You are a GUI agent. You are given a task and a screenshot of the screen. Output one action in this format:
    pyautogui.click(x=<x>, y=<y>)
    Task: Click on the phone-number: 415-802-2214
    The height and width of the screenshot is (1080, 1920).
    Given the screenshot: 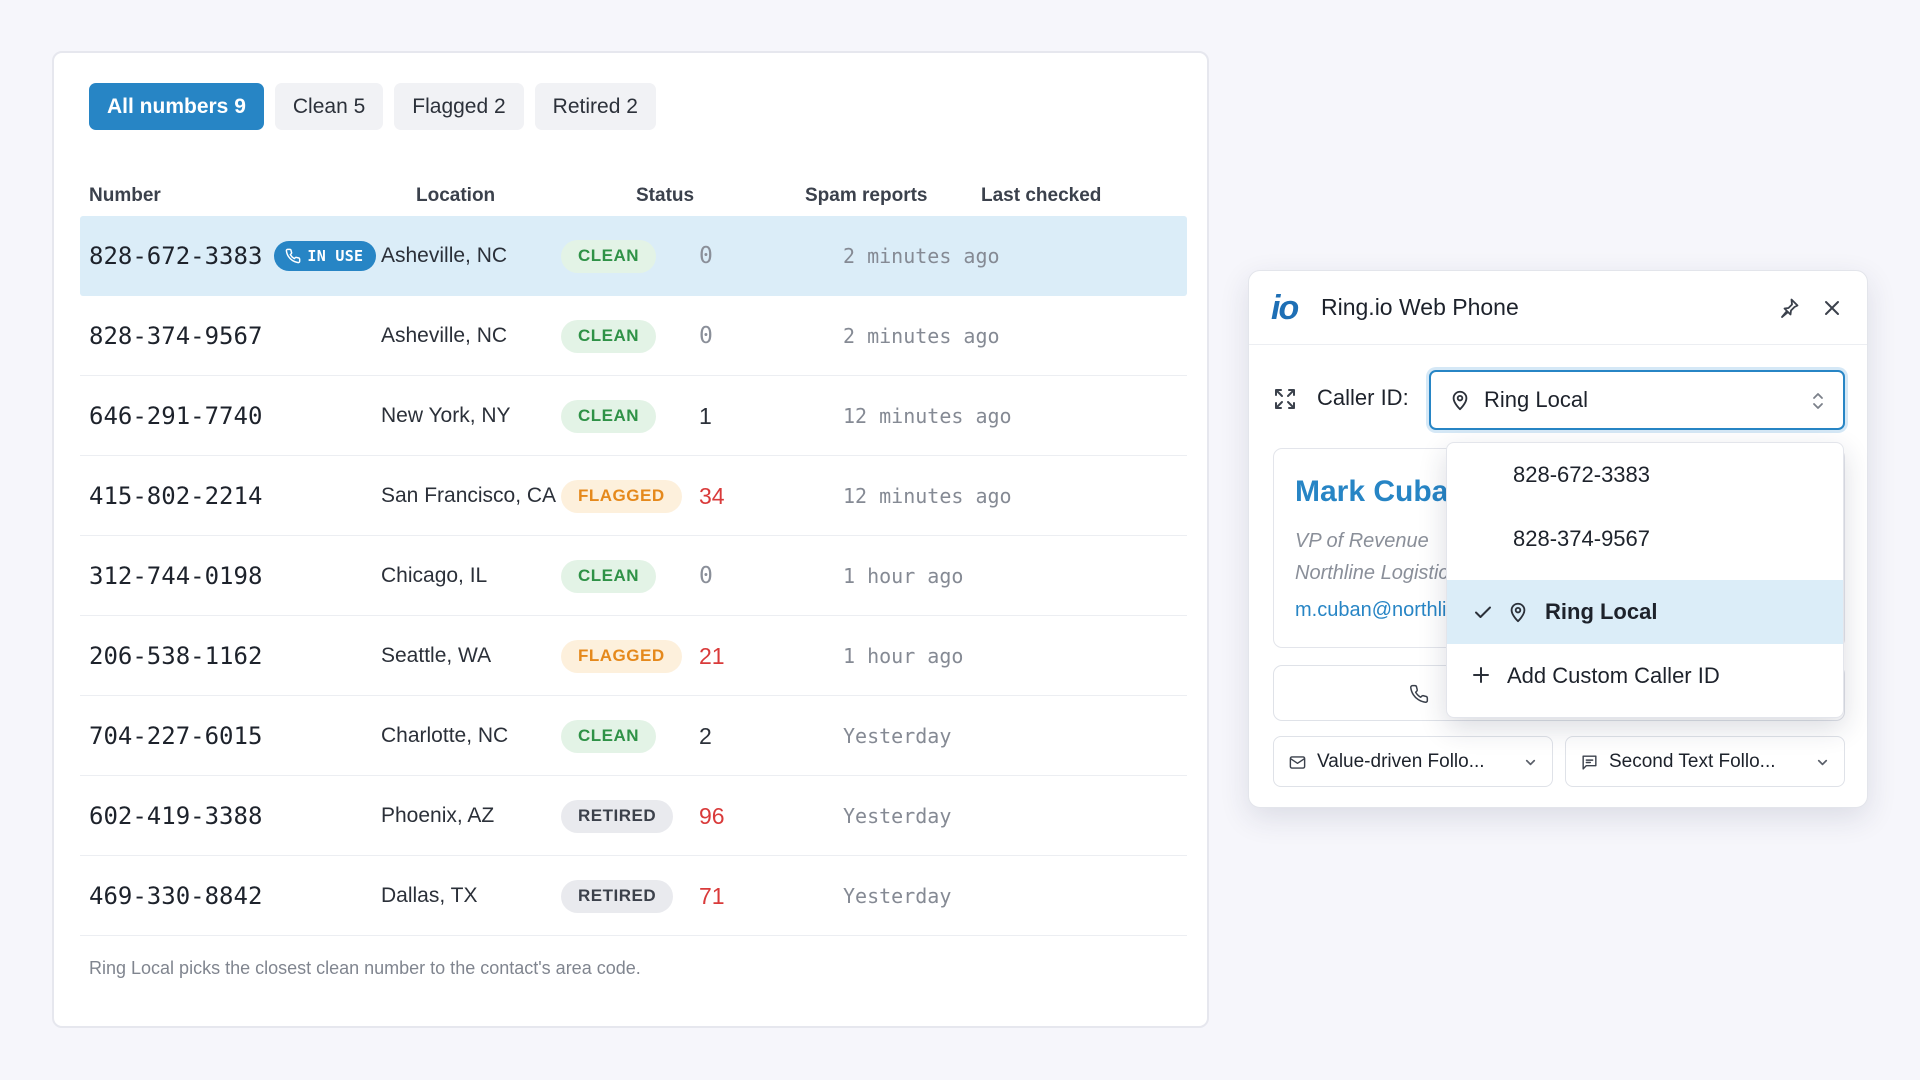 What is the action you would take?
    pyautogui.click(x=176, y=496)
    